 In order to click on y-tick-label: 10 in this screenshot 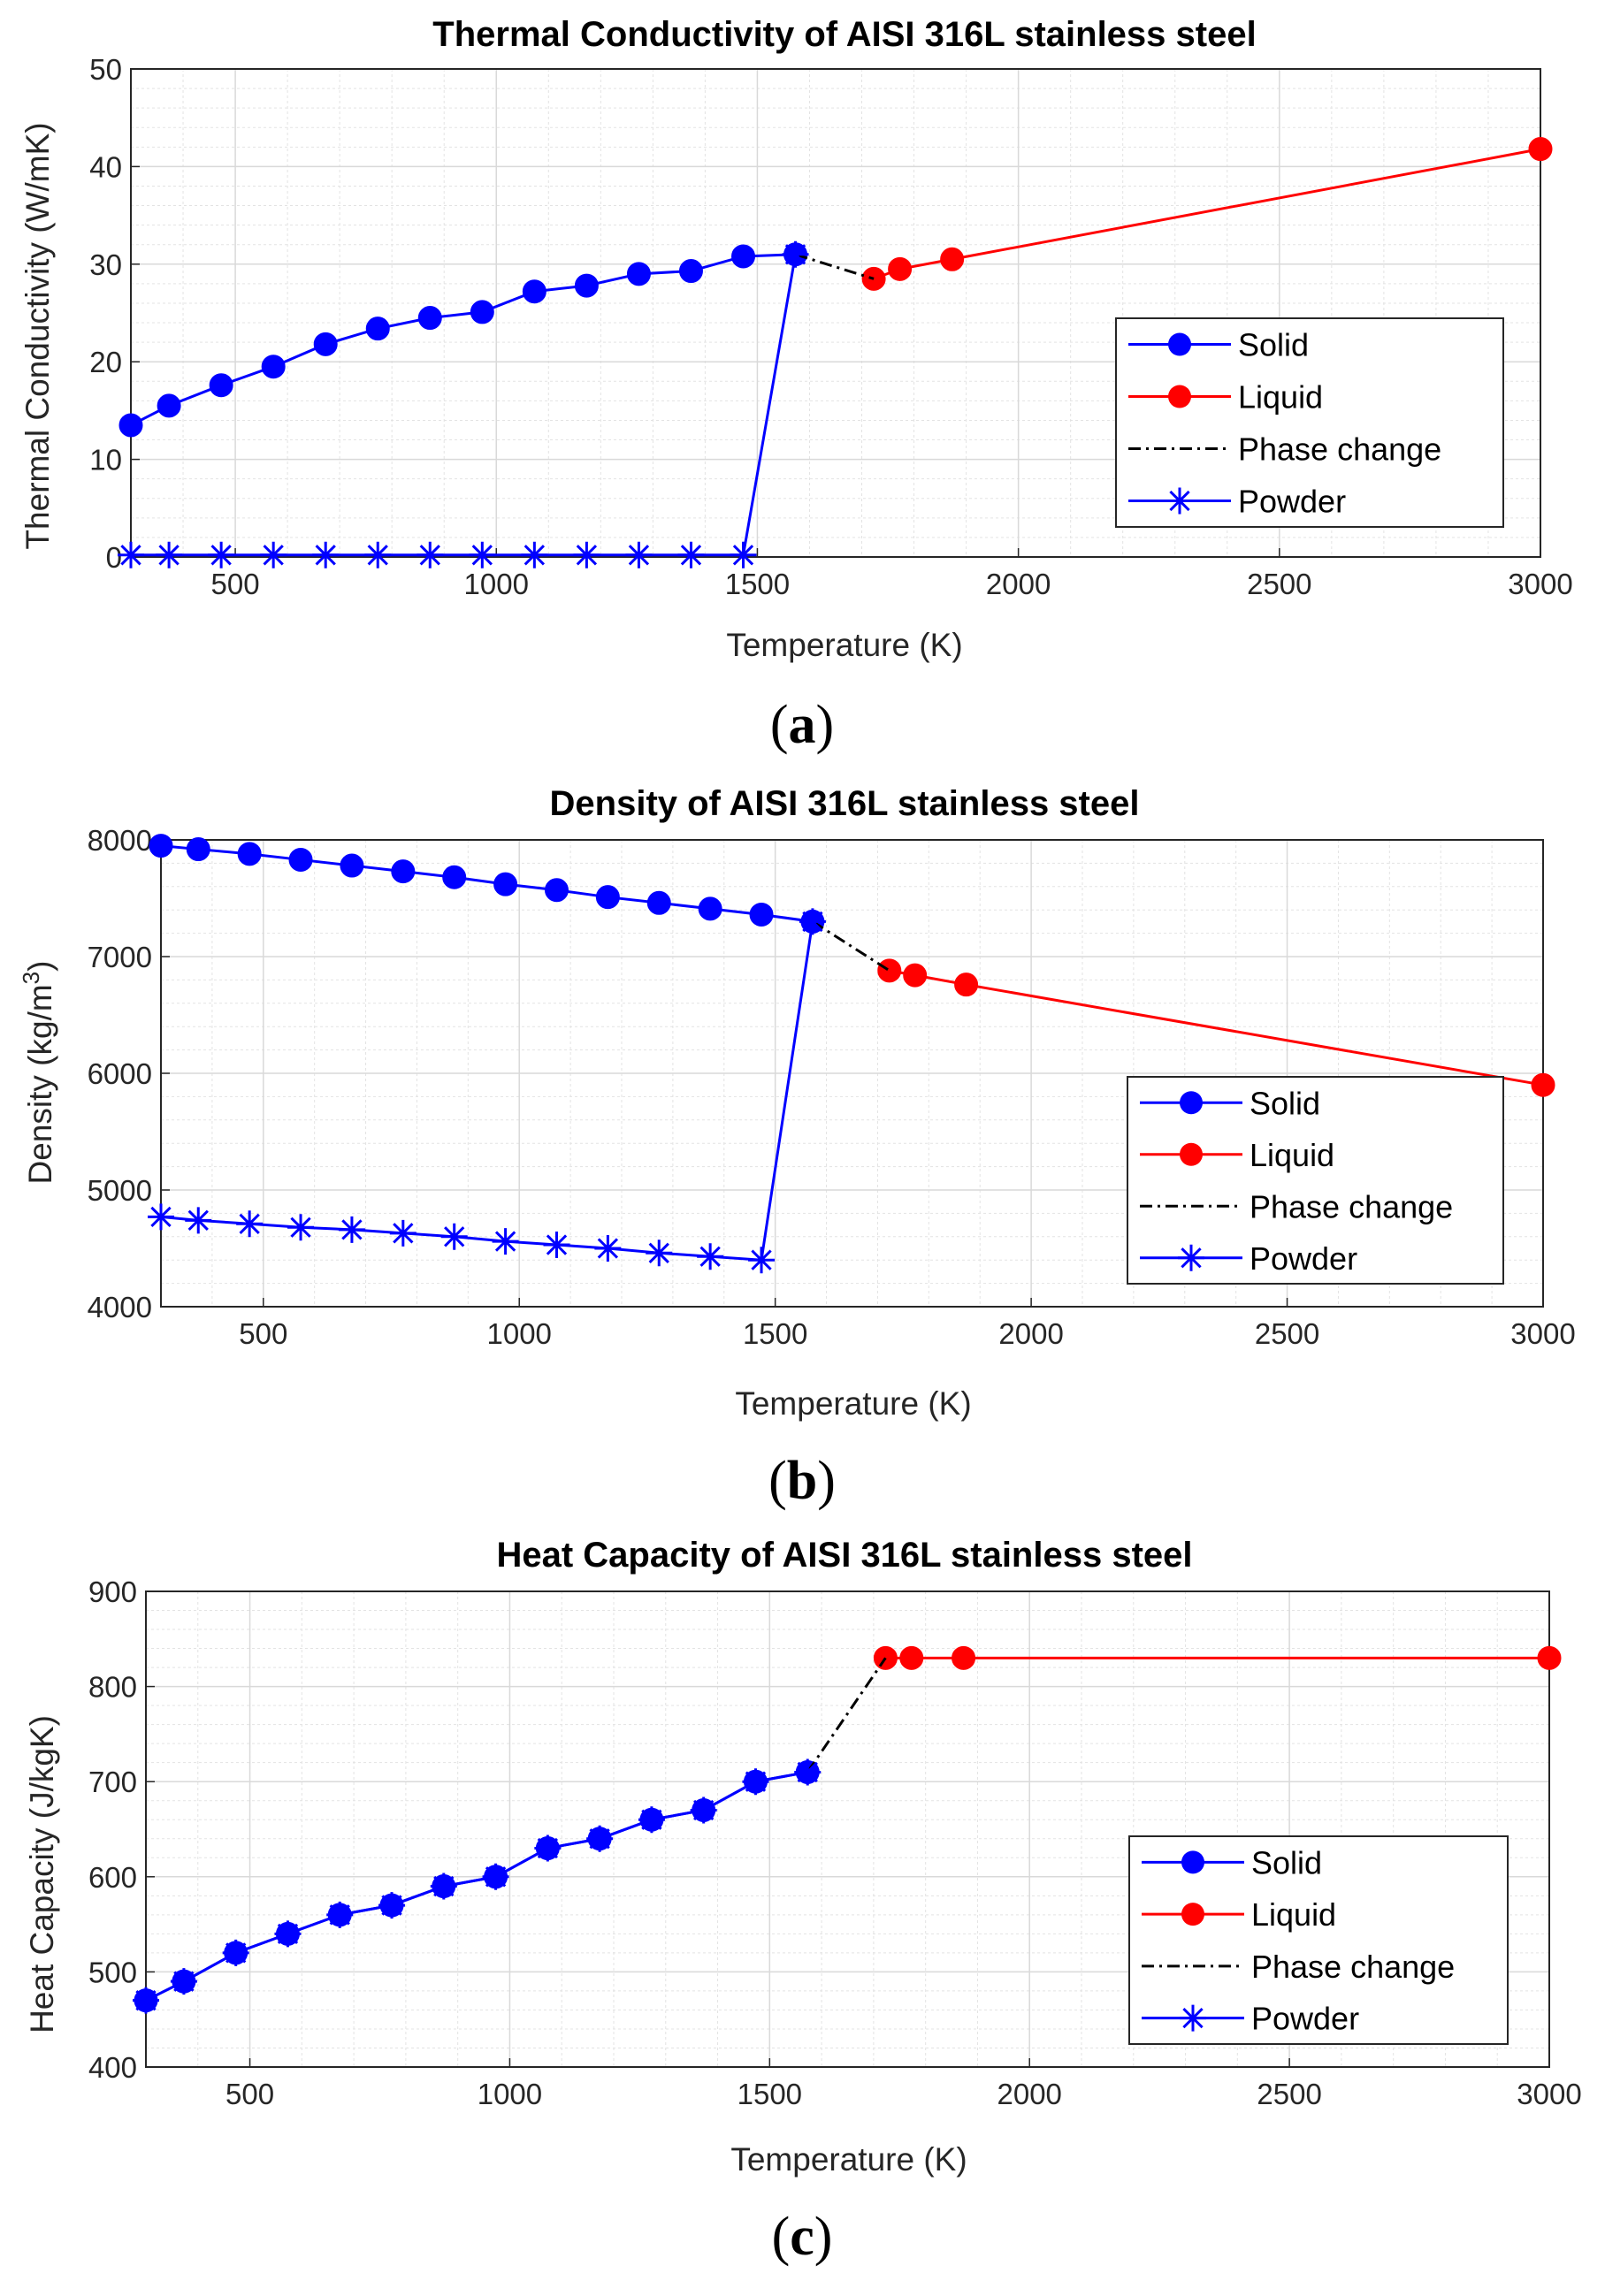, I will do `click(105, 460)`.